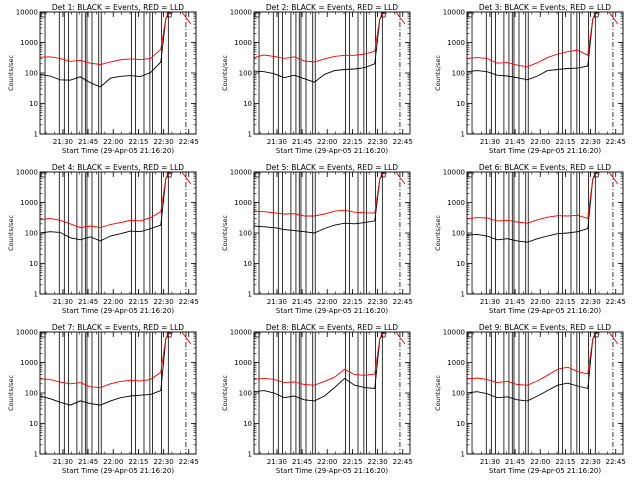  Describe the element at coordinates (118, 327) in the screenshot. I see `panel-title: Det 7: BLACK = Events, RED = LLD` at that location.